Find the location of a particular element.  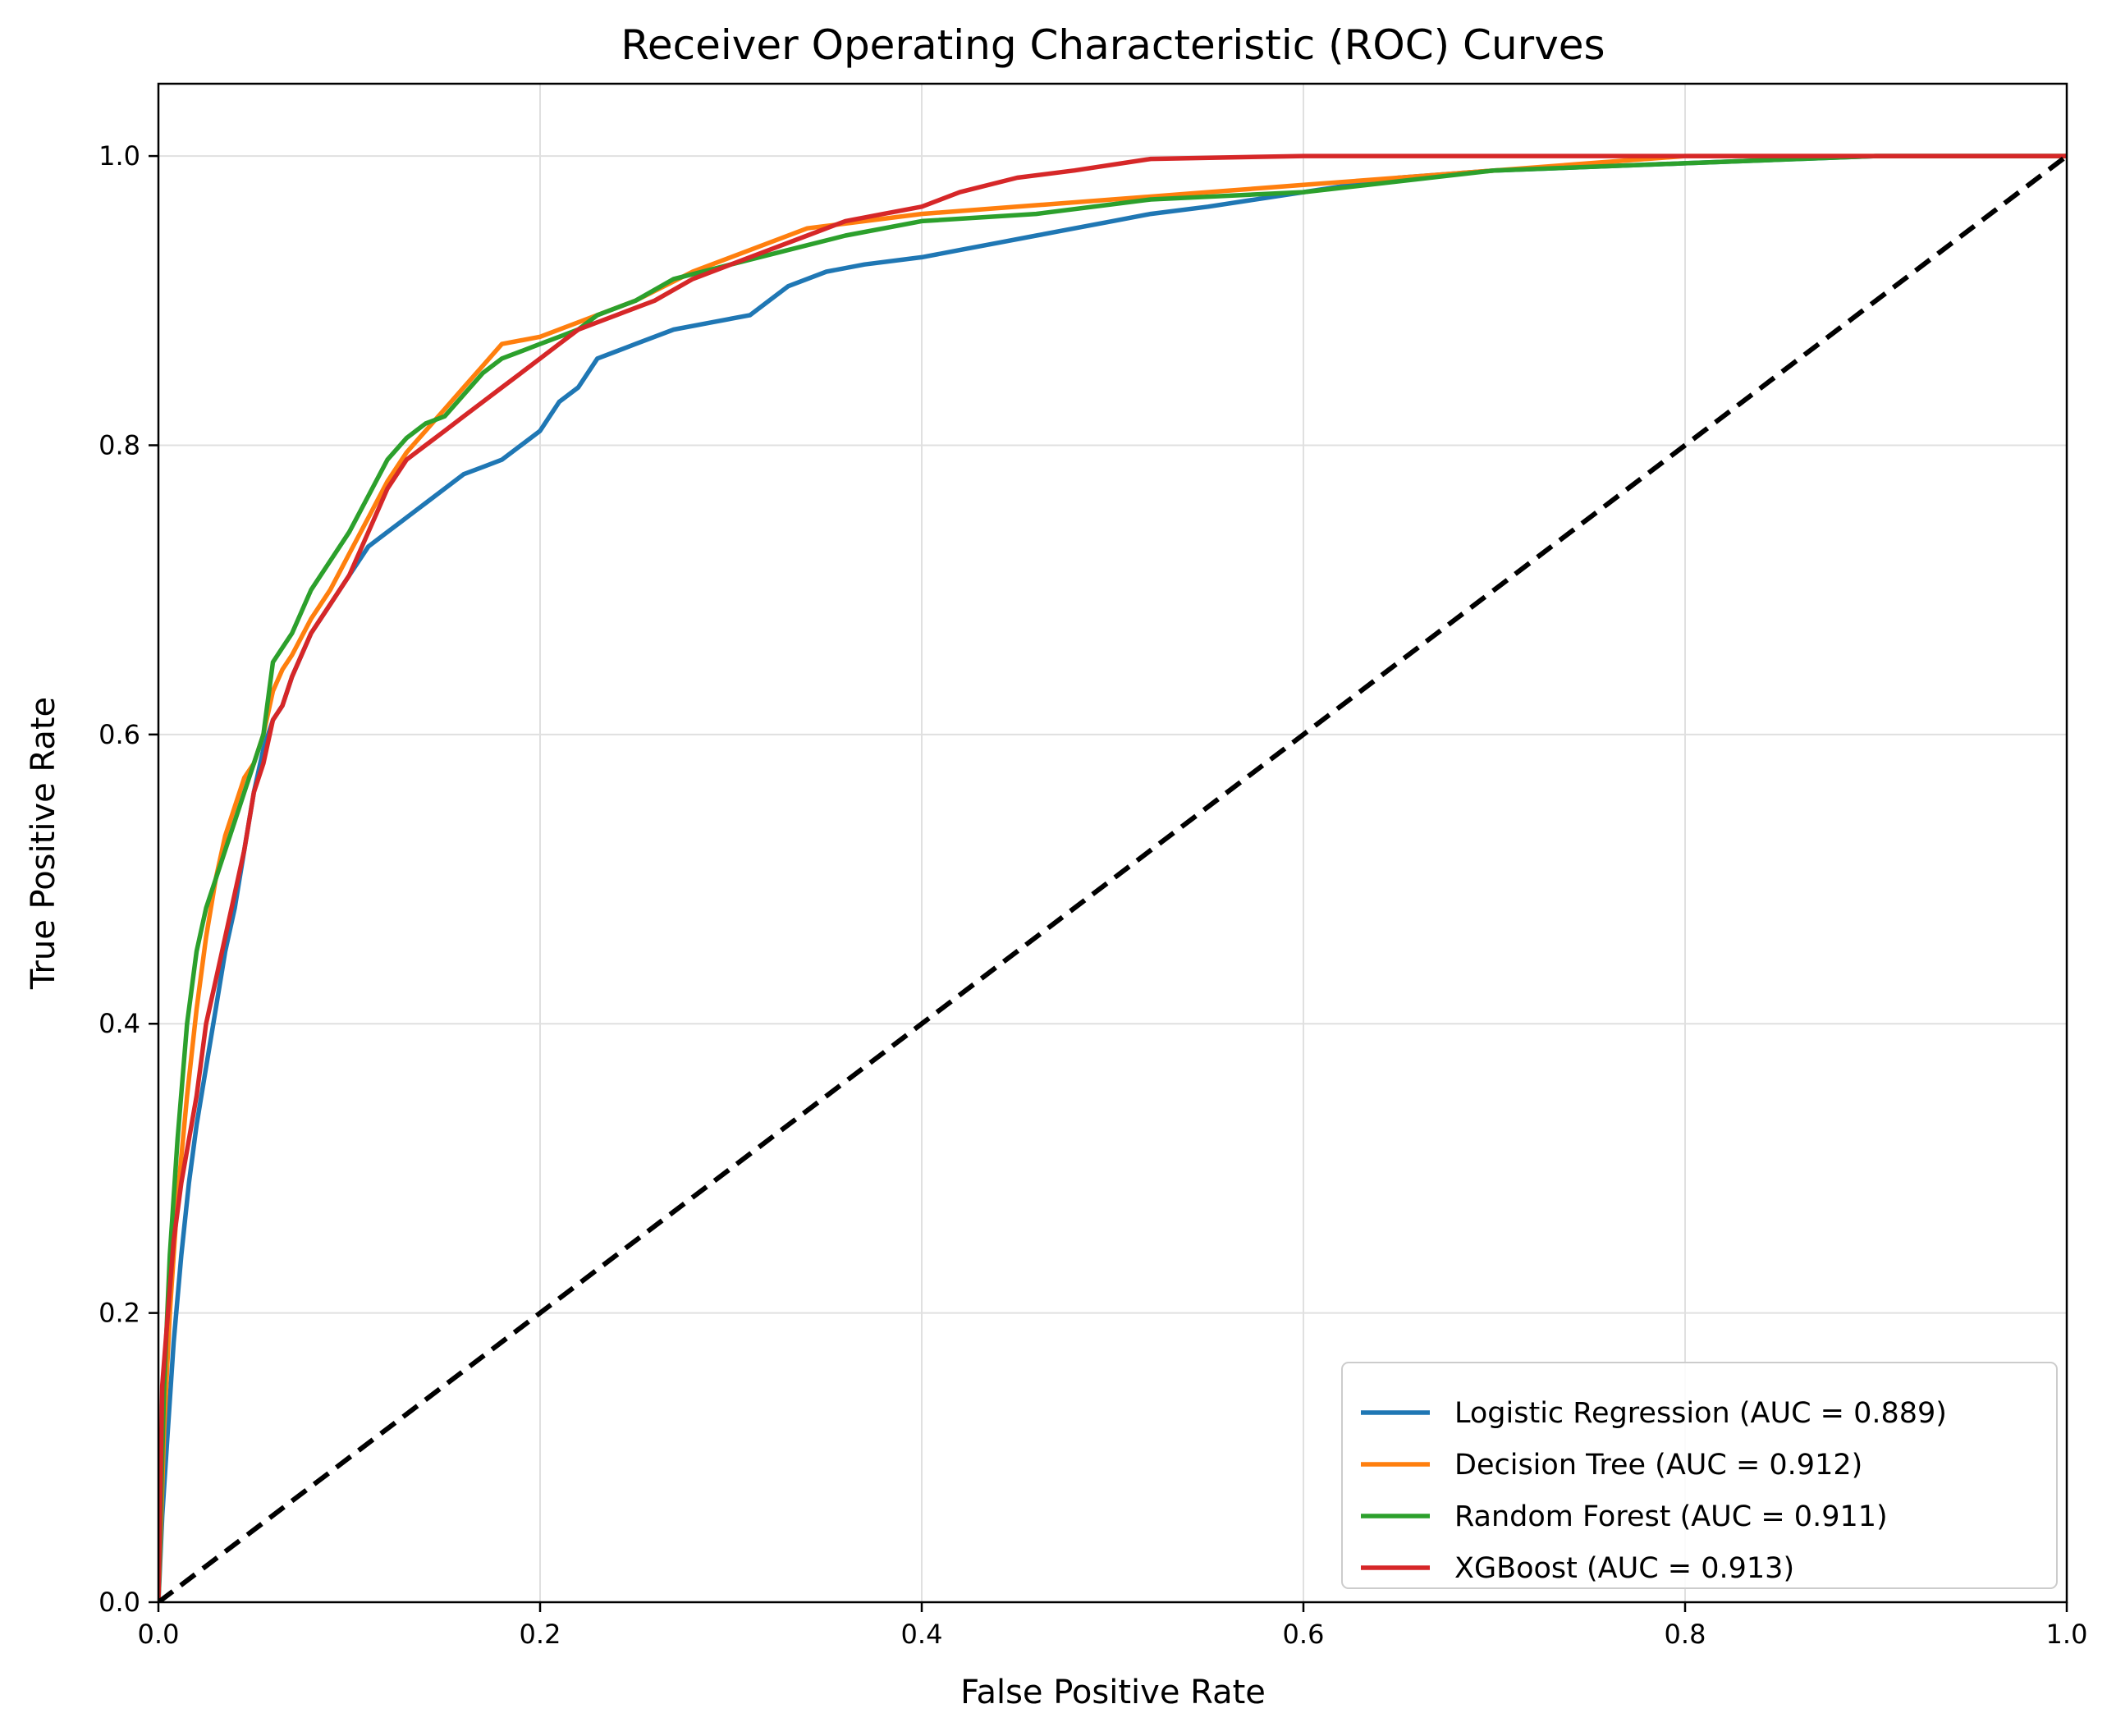

legend-label: Random Forest (AUC = 0.911) is located at coordinates (1671, 1516).